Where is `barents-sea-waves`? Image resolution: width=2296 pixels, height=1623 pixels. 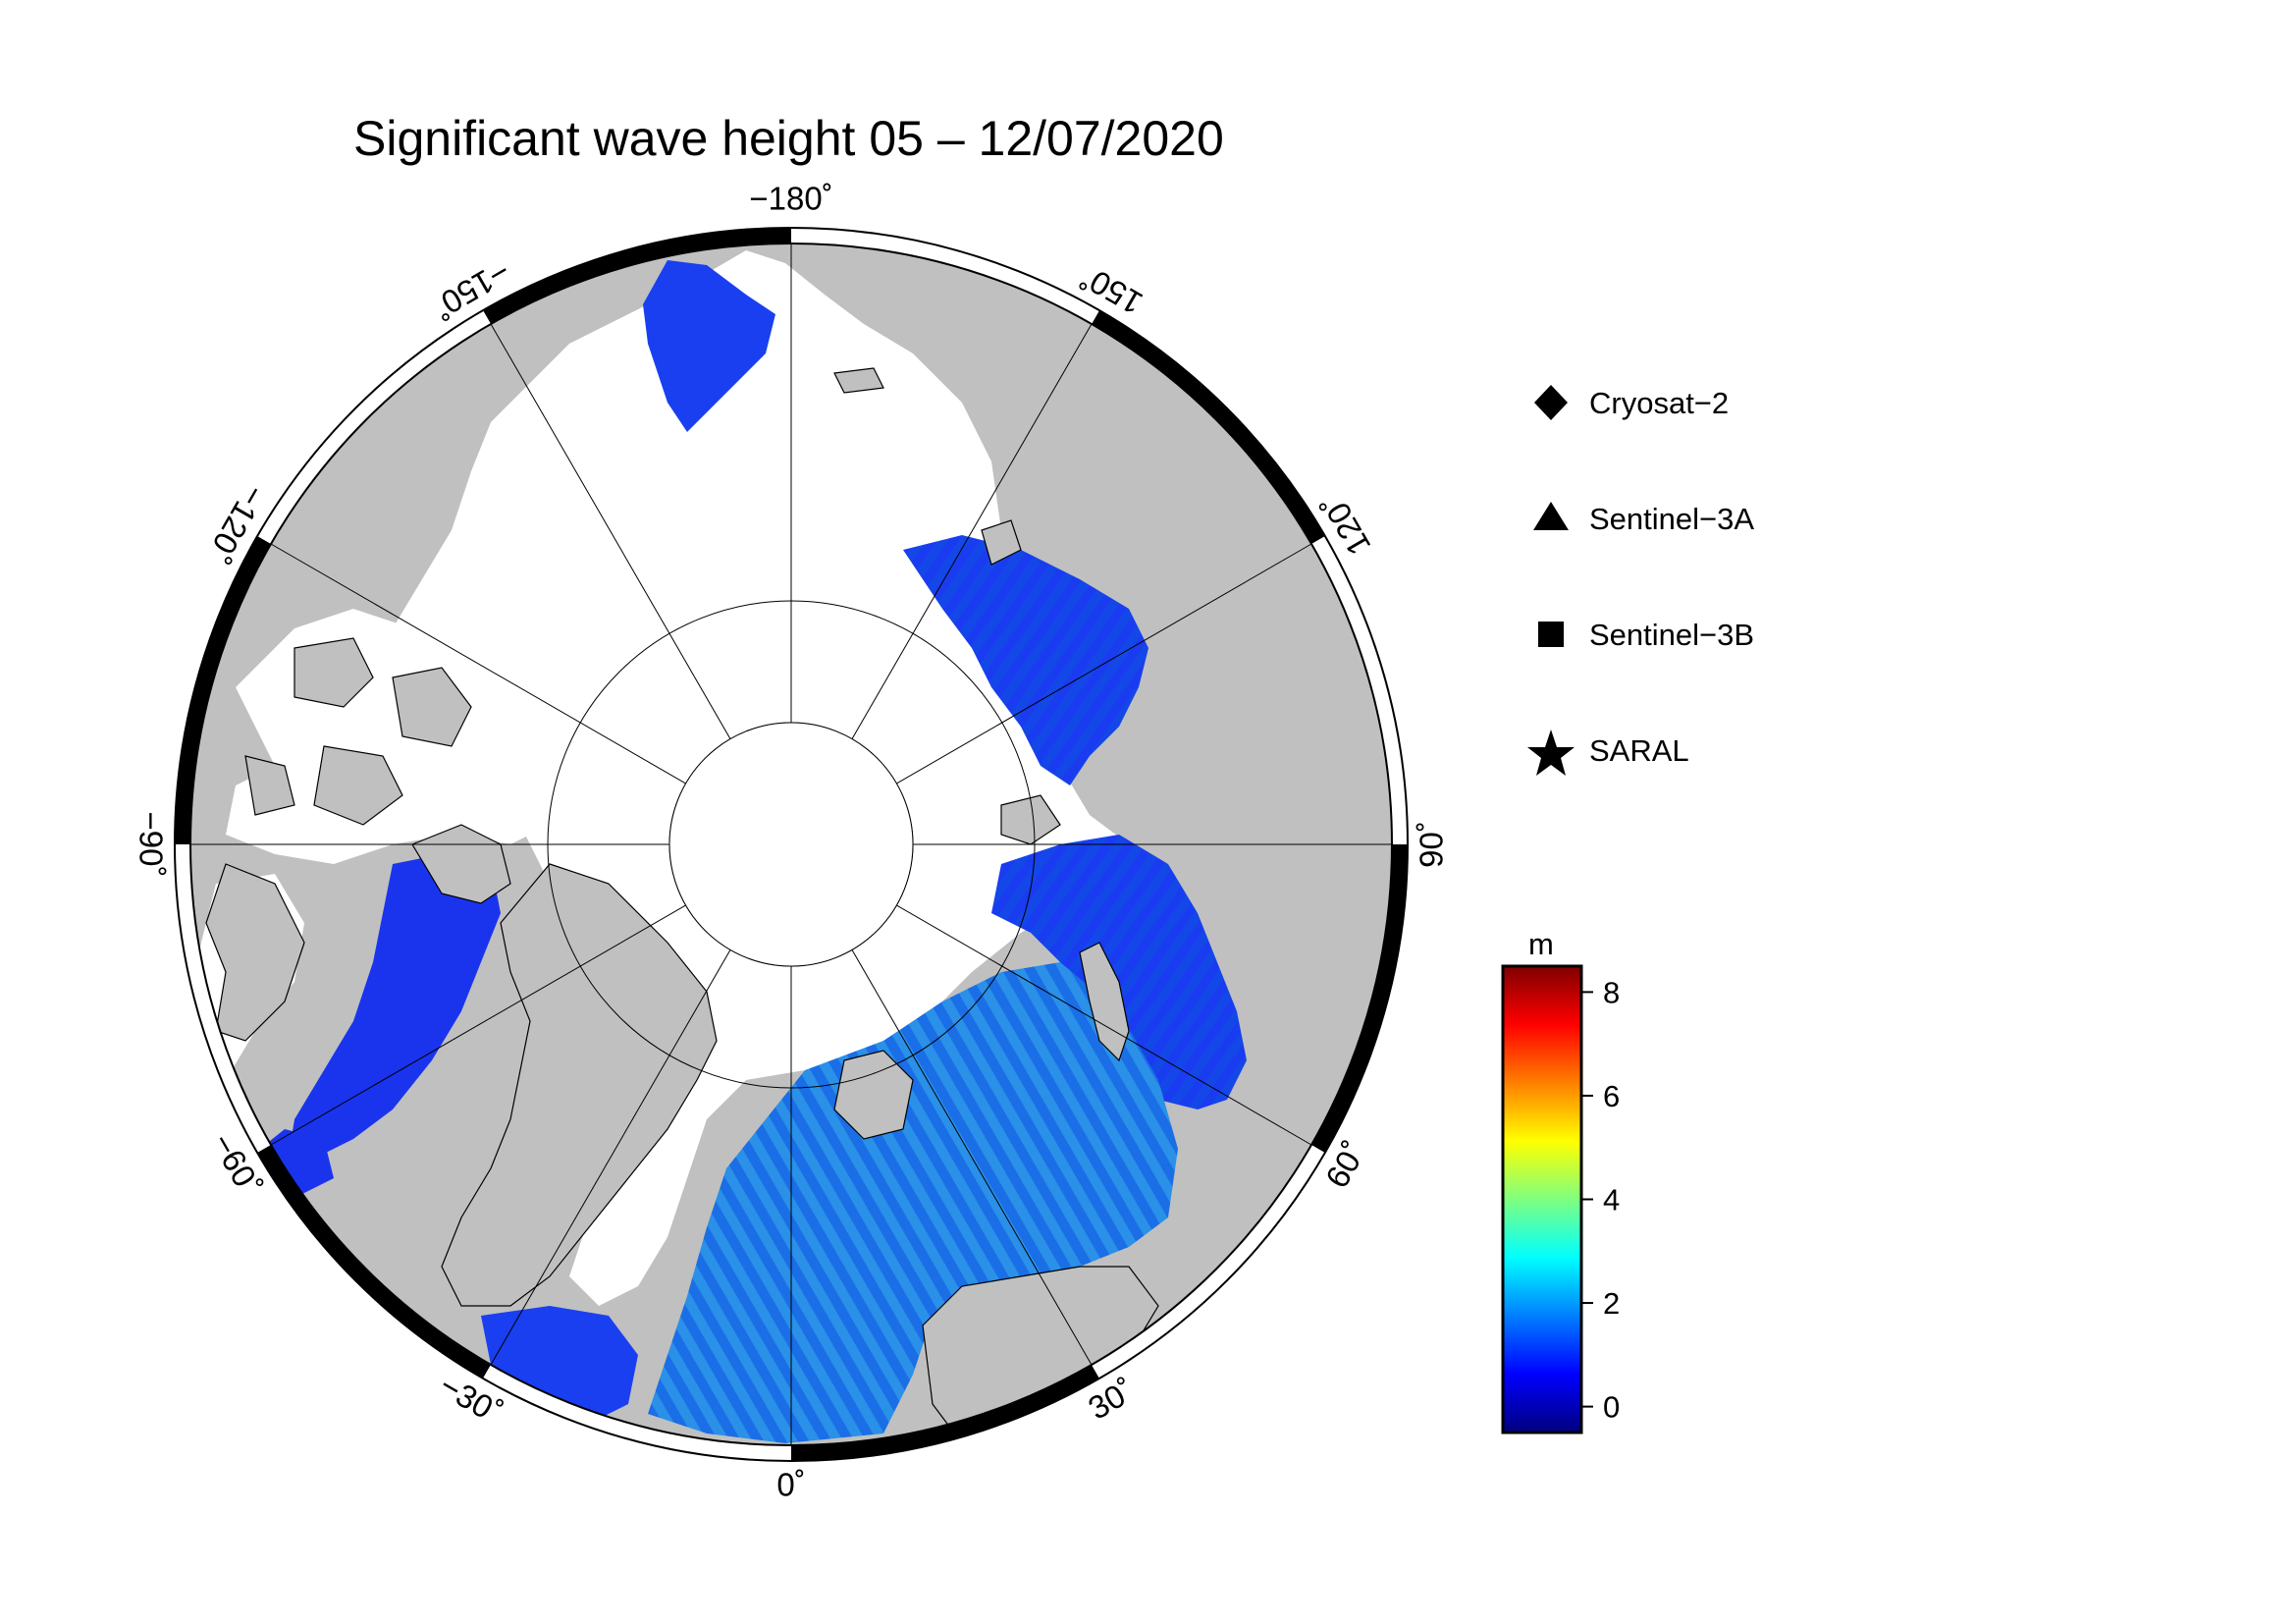
barents-sea-waves is located at coordinates (1119, 972).